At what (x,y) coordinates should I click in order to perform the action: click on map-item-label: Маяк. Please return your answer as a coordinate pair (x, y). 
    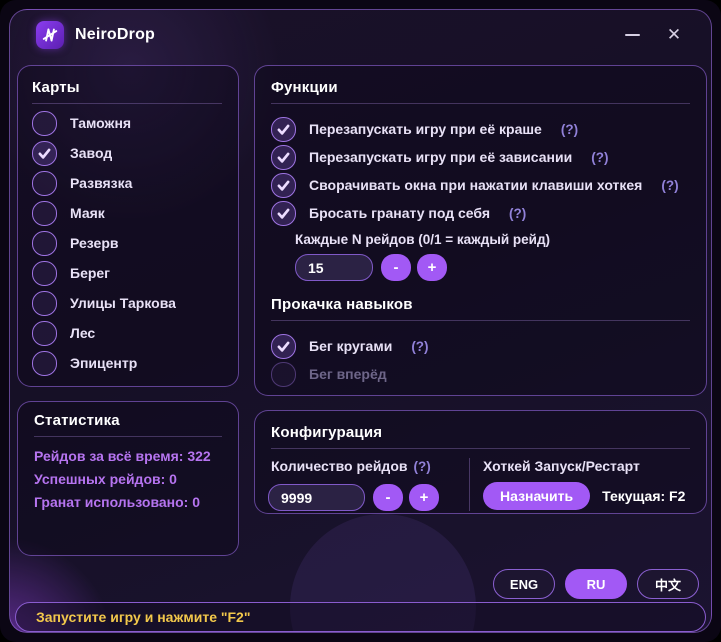
    Looking at the image, I should click on (87, 213).